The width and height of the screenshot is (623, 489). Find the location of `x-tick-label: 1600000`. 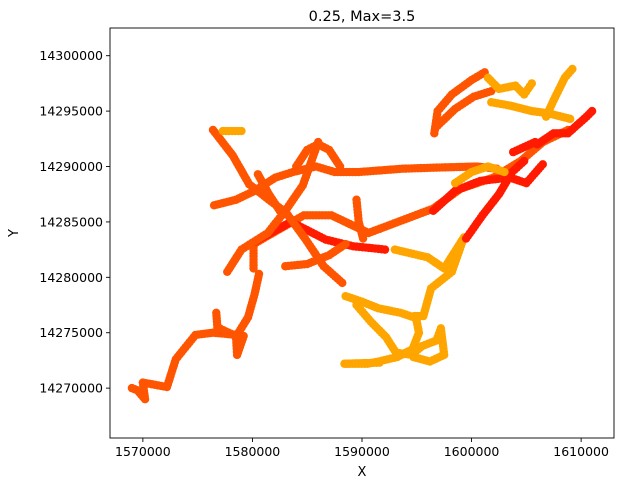

x-tick-label: 1600000 is located at coordinates (472, 451).